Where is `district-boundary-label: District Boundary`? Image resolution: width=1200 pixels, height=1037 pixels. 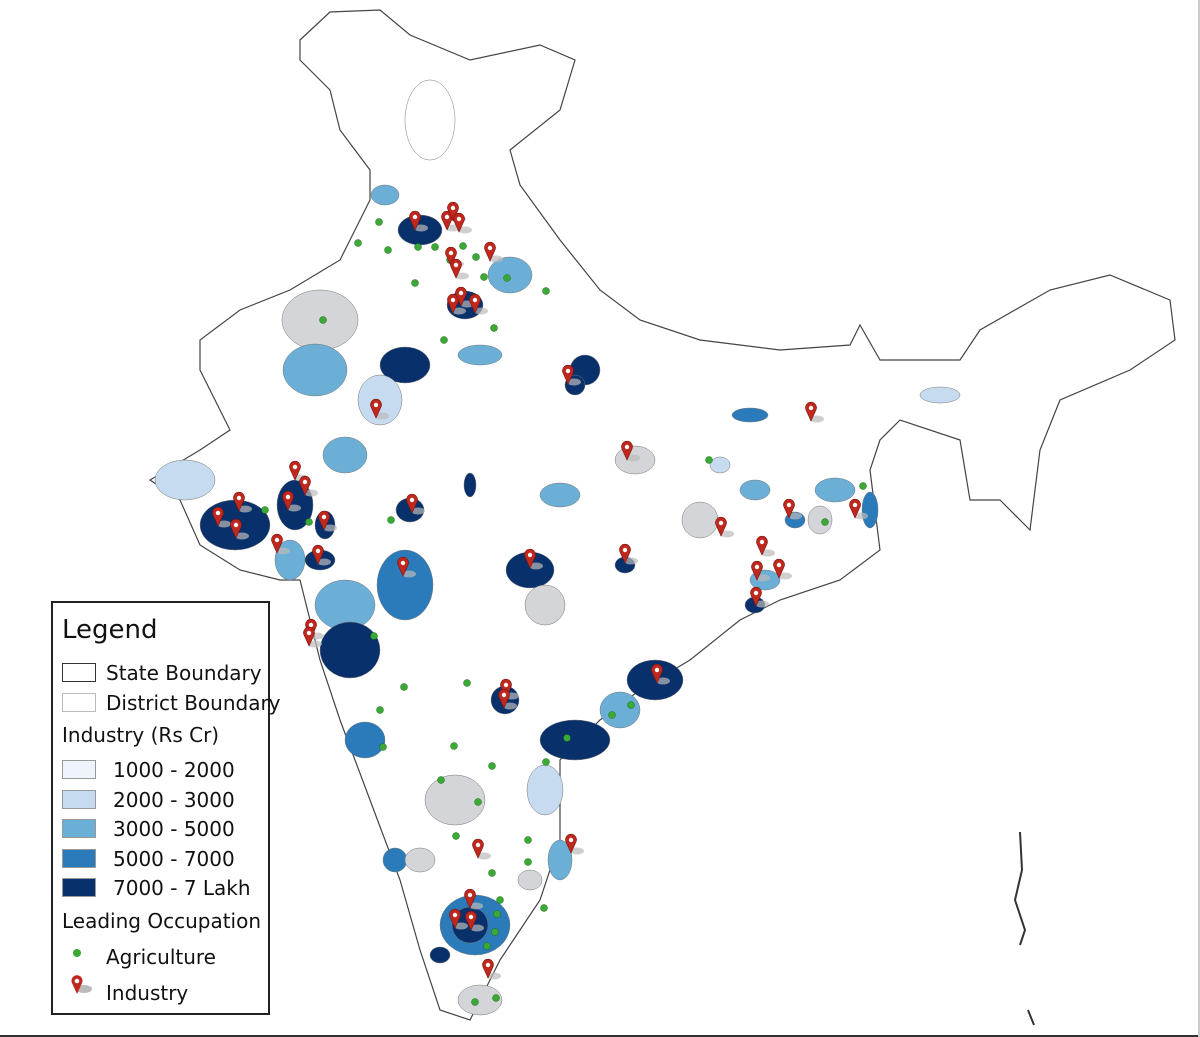 district-boundary-label: District Boundary is located at coordinates (193, 703).